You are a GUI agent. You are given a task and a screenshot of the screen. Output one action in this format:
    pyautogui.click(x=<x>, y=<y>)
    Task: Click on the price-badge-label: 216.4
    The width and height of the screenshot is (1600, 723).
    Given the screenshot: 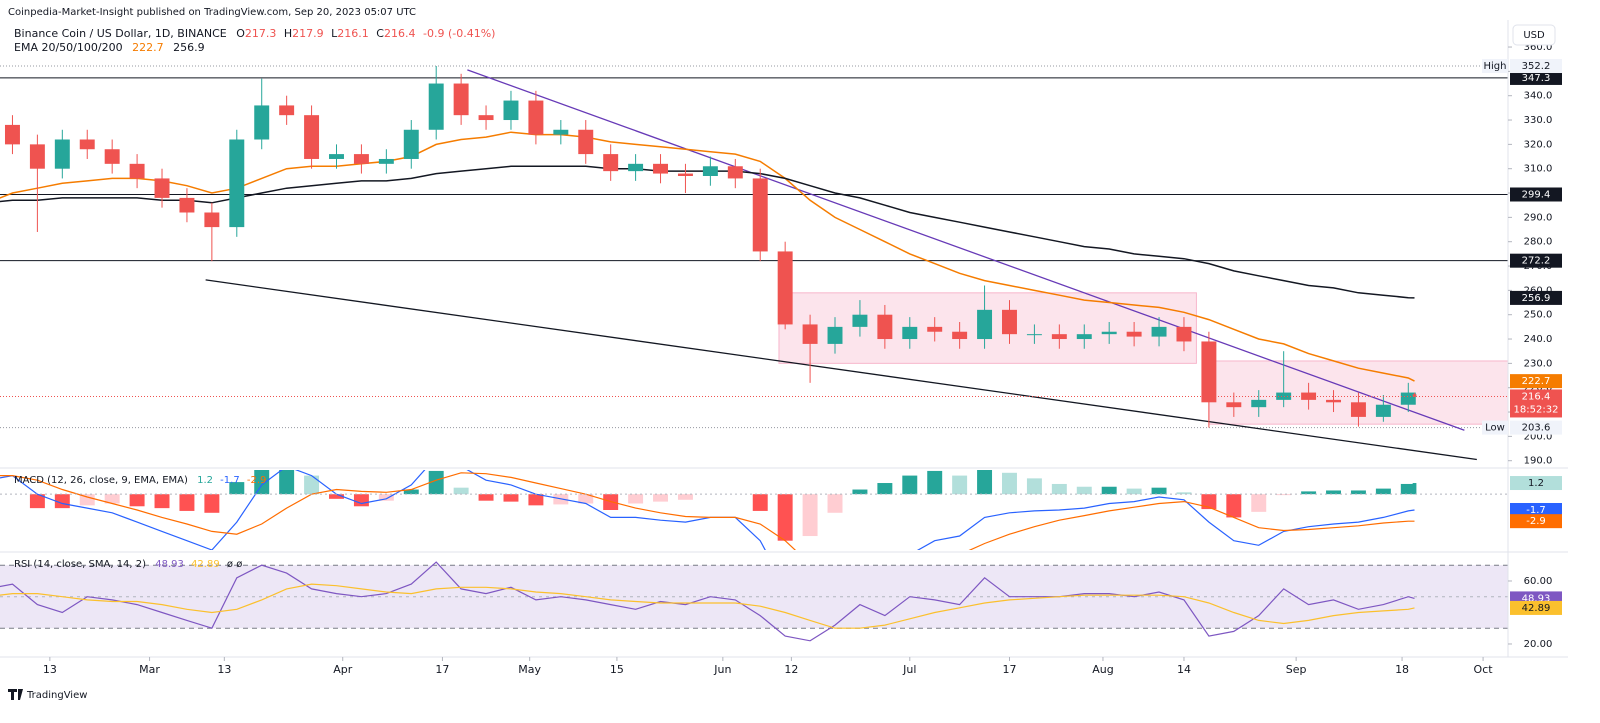 What is the action you would take?
    pyautogui.click(x=1536, y=396)
    